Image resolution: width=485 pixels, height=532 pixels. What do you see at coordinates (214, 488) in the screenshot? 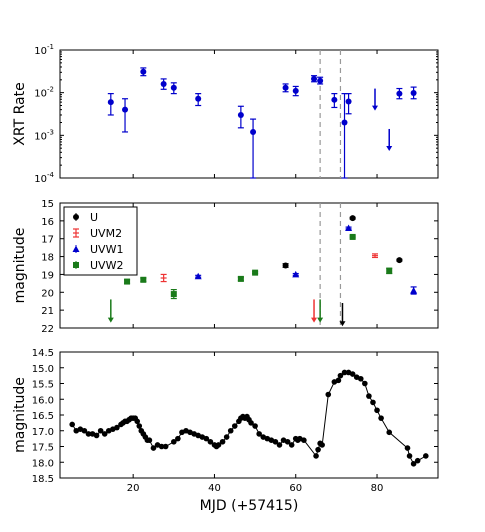
I see `optical-xtick-label: 40` at bounding box center [214, 488].